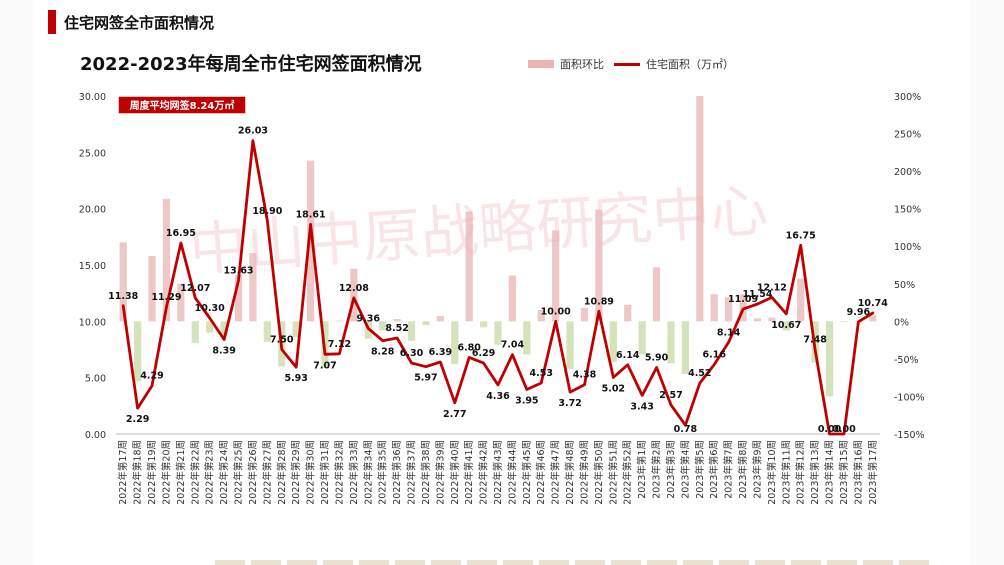 This screenshot has height=565, width=1004. Describe the element at coordinates (907, 135) in the screenshot. I see `y-right-tick-label: 250%` at that location.